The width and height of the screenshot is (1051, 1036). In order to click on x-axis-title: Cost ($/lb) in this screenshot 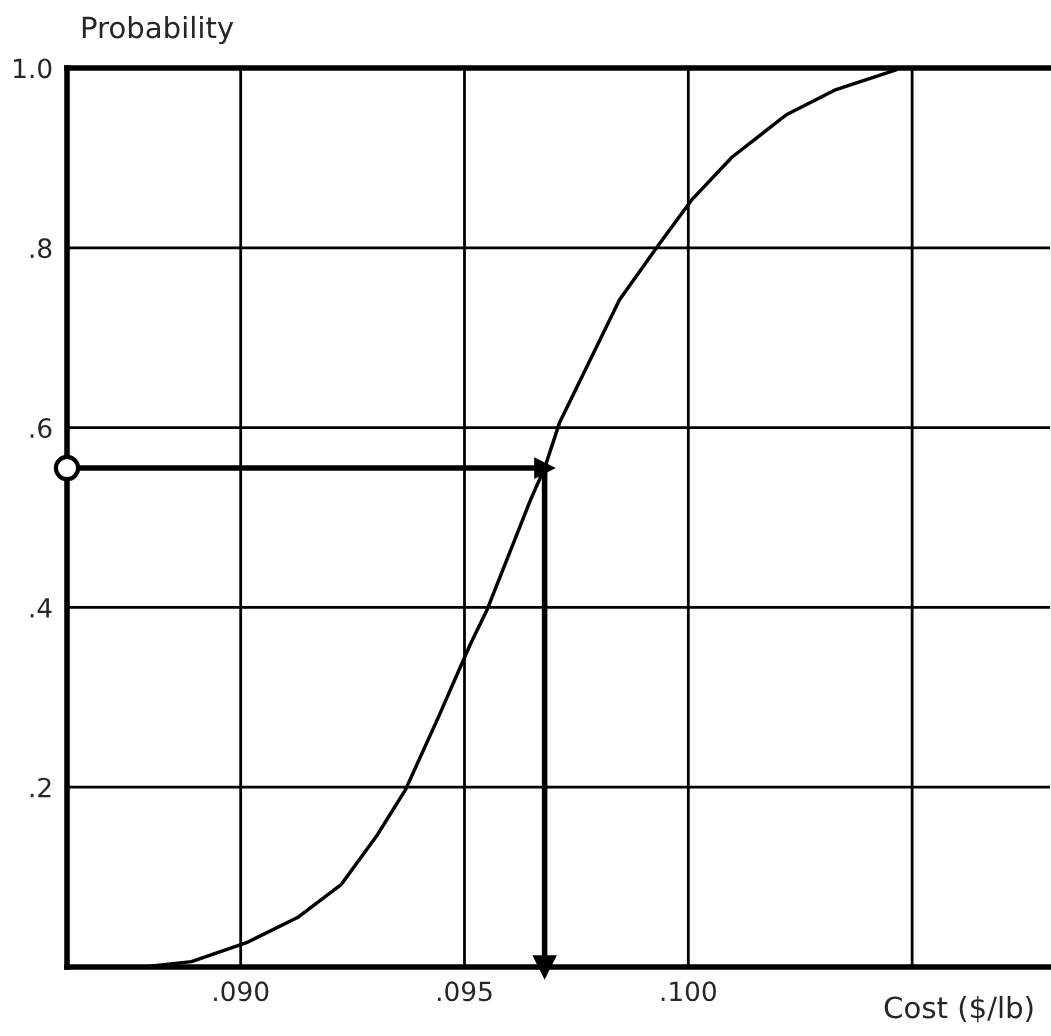, I will do `click(958, 1009)`.